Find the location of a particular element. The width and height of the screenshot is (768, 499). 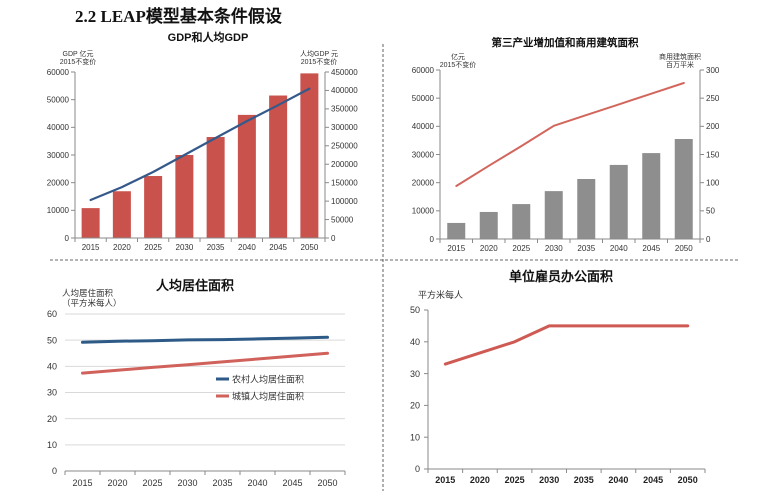

y-axis-title: 亿元 is located at coordinates (458, 56).